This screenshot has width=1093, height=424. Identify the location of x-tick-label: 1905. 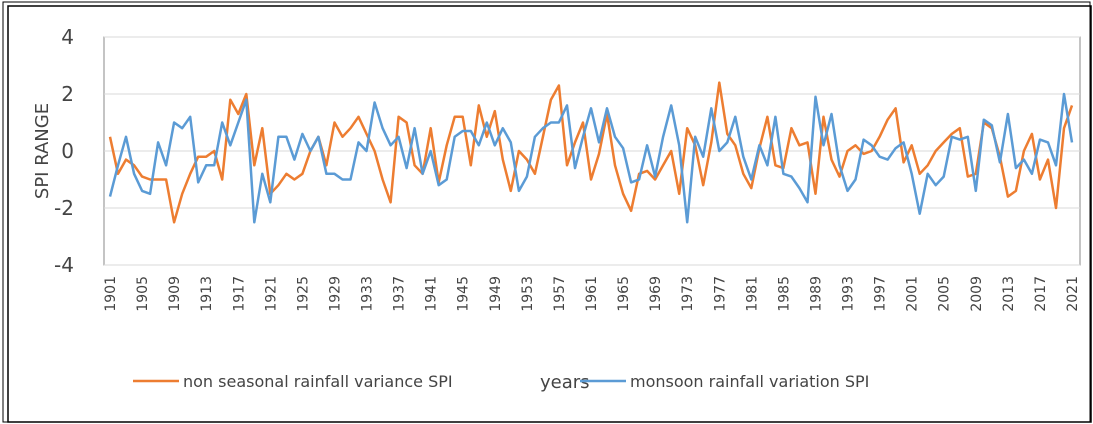
(143, 294).